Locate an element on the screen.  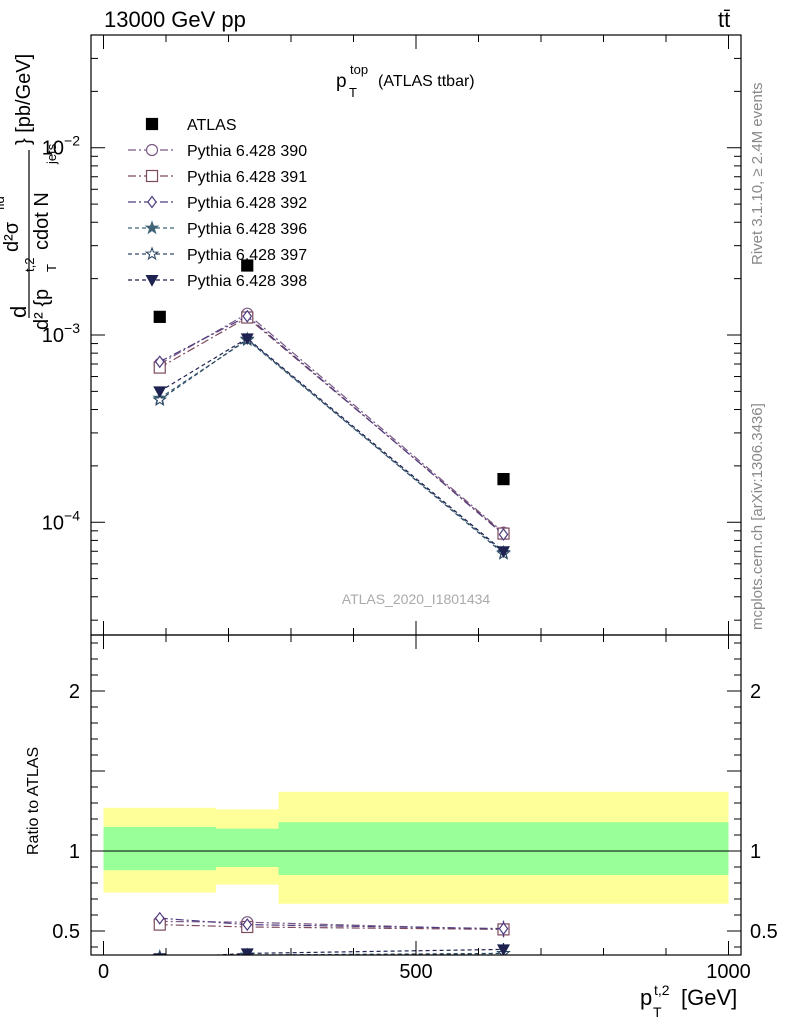
legend-label: Pythia 6.428 392 is located at coordinates (247, 203).